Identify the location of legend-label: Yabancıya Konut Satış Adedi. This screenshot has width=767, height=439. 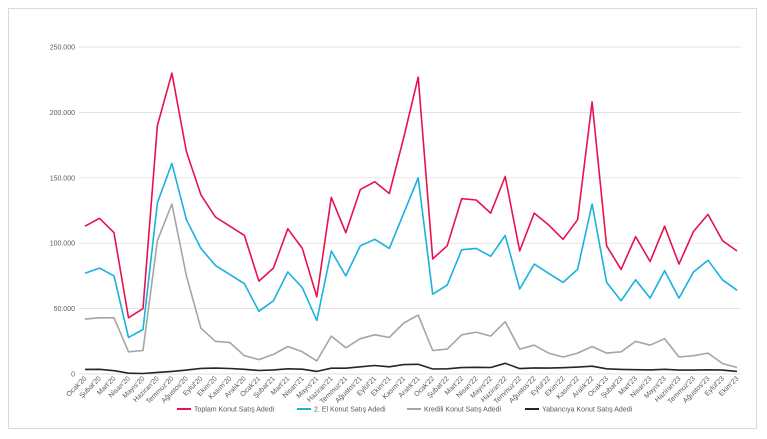
(587, 410).